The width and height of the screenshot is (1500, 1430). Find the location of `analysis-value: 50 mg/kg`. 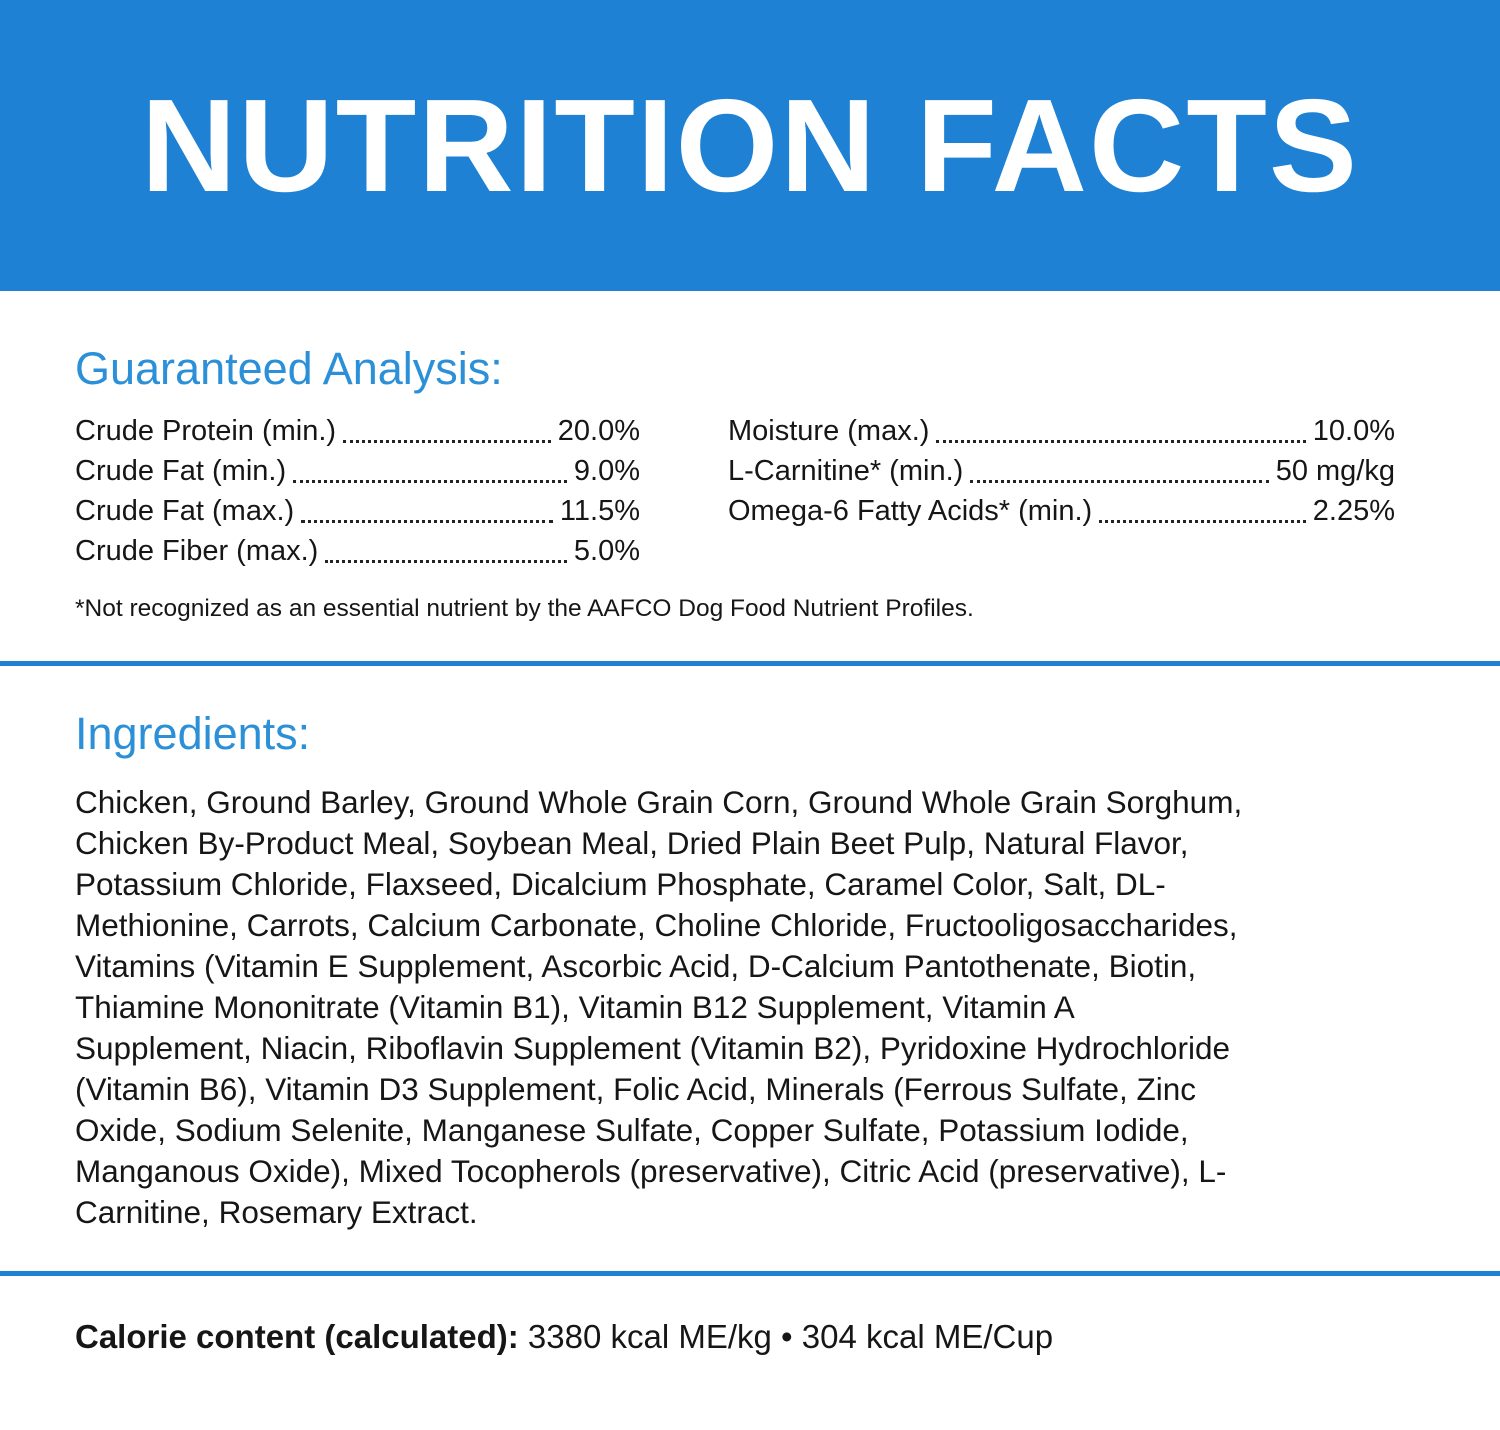

analysis-value: 50 mg/kg is located at coordinates (1335, 471).